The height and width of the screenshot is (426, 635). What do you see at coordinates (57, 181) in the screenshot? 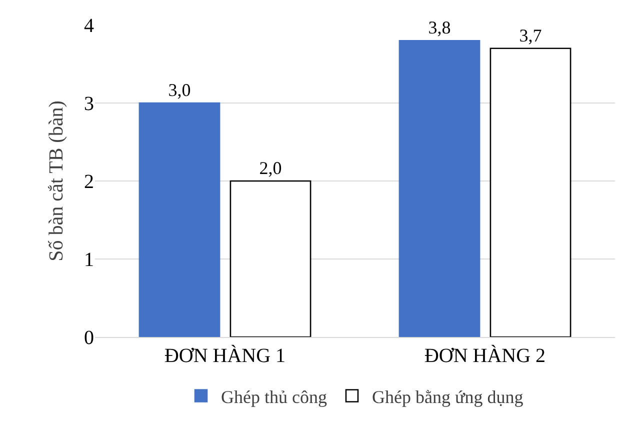
I see `y-axis-title: Số bàn cắt TB (bàn)` at bounding box center [57, 181].